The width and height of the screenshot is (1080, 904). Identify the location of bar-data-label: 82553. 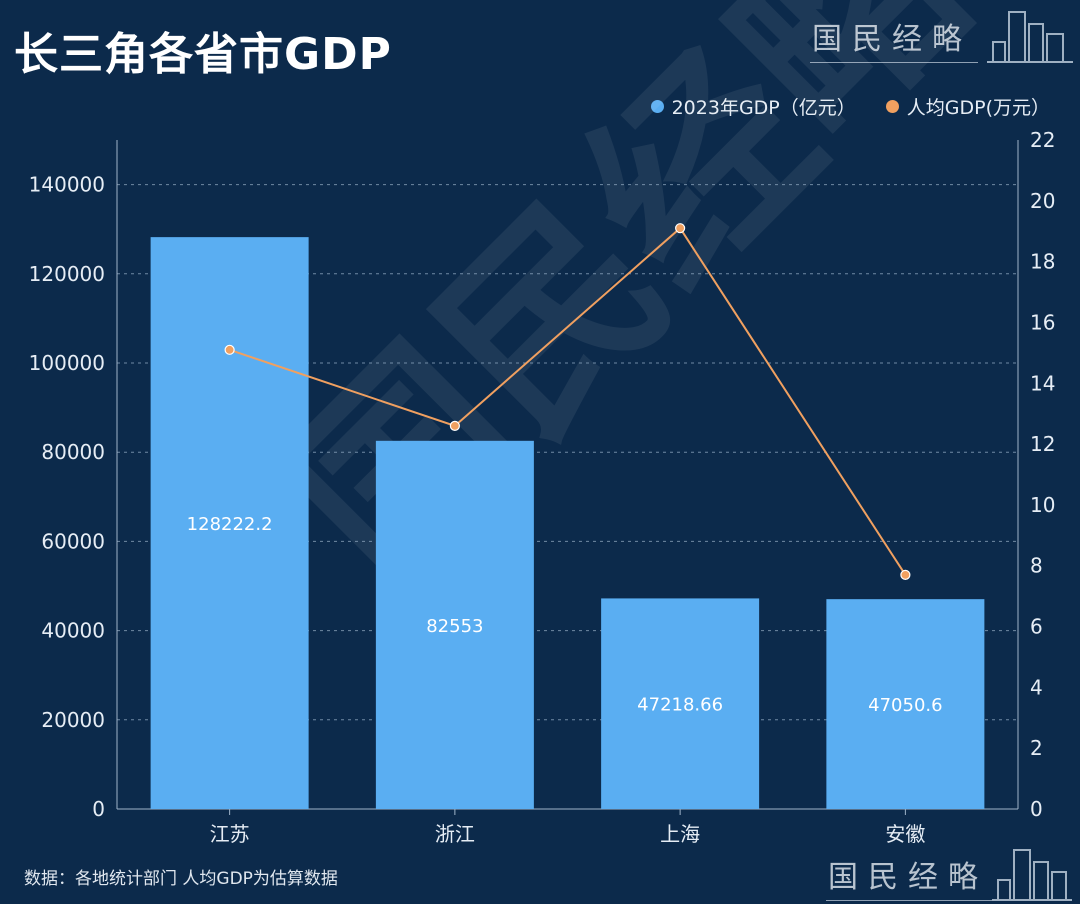
(454, 626).